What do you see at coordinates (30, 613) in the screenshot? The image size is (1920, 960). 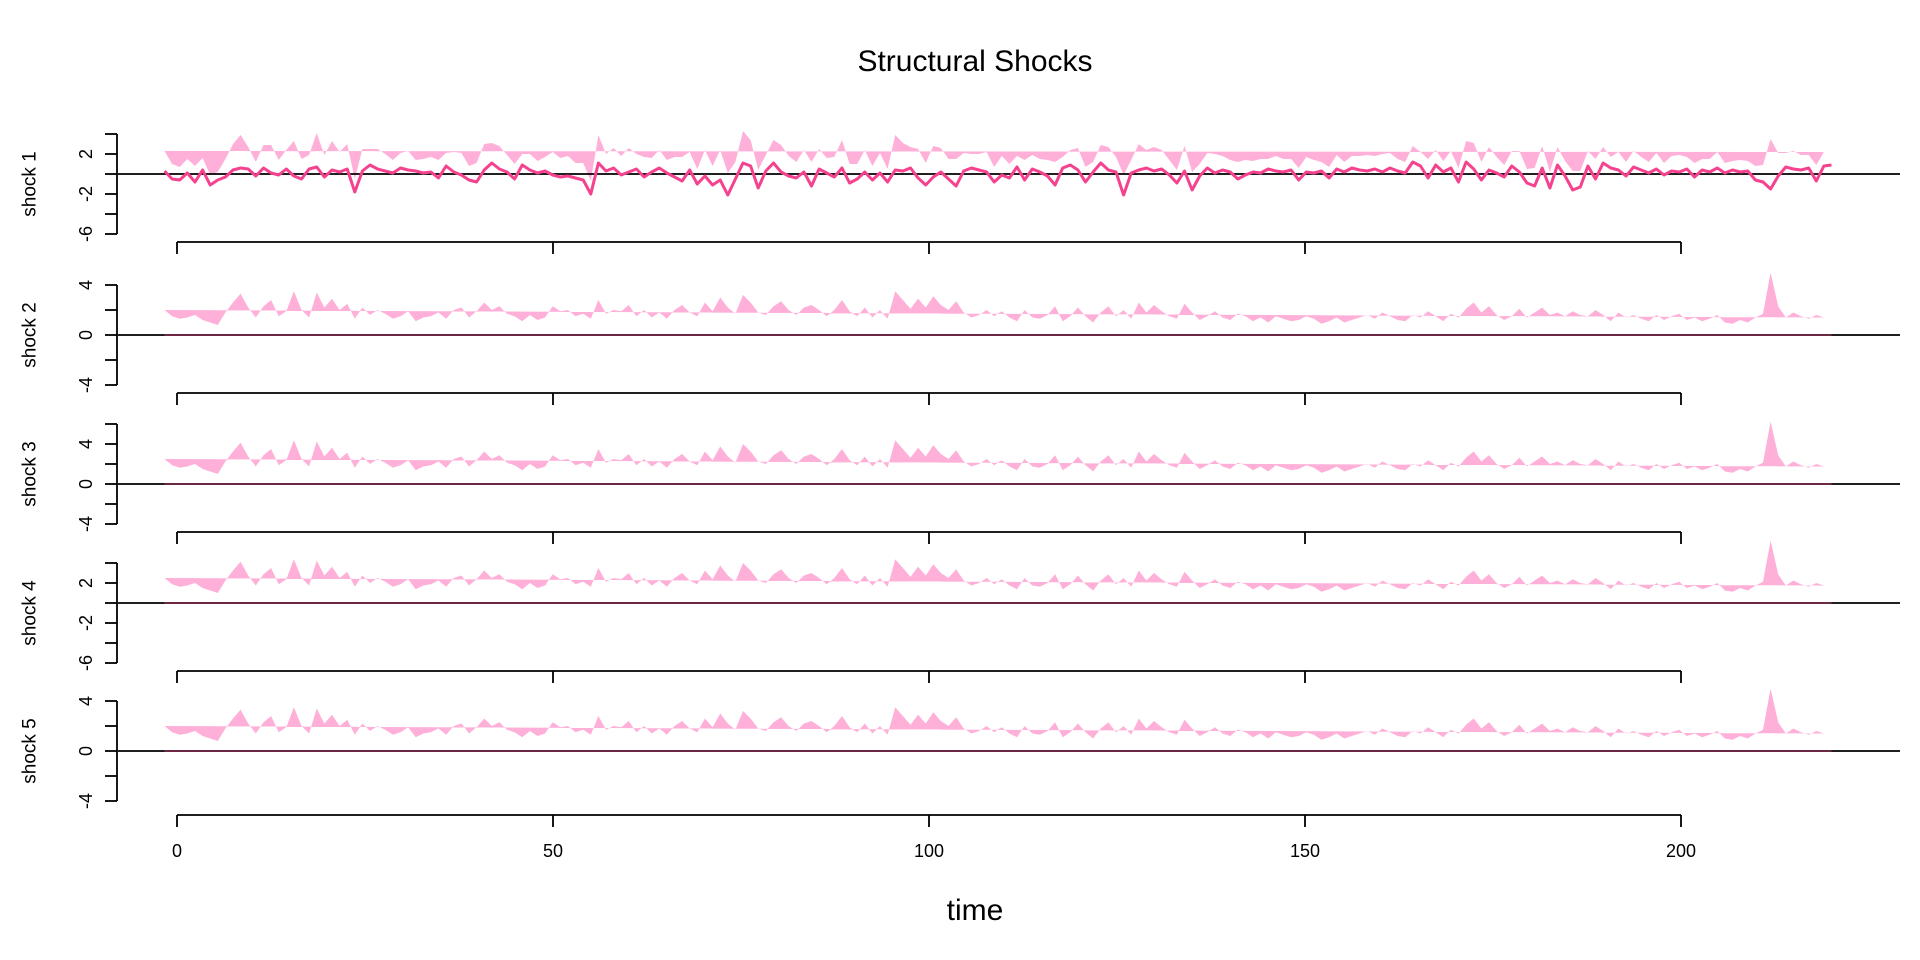 I see `panel-label-4: shock 4` at bounding box center [30, 613].